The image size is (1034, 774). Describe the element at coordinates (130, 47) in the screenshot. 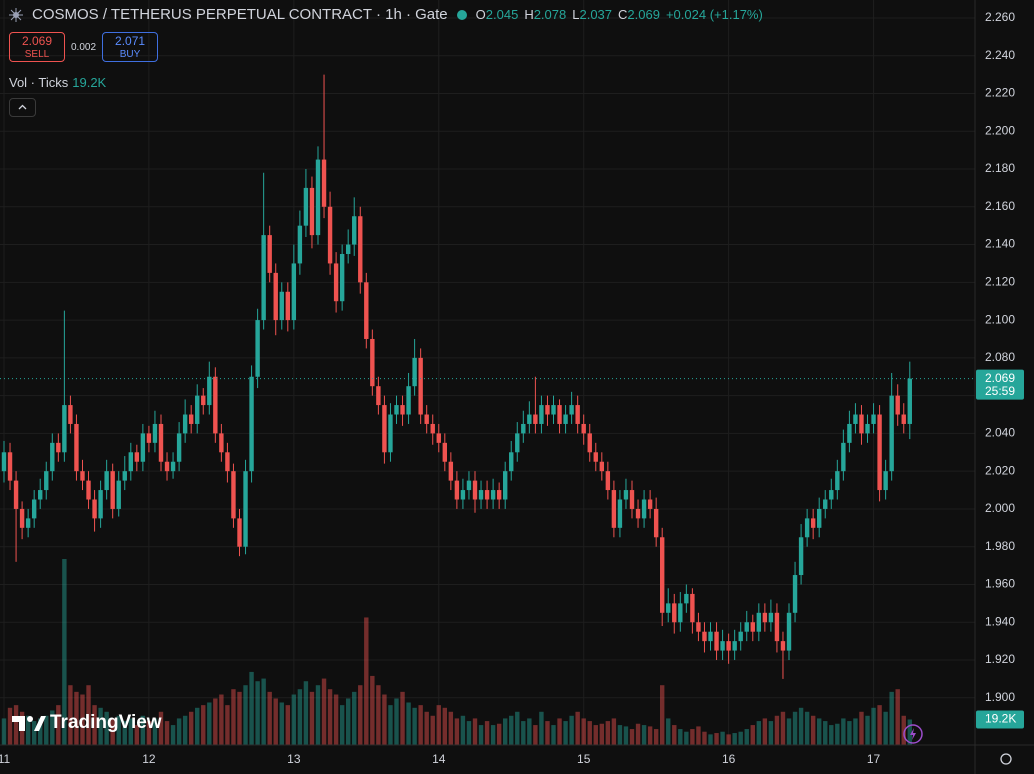

I see `buy-button: 2.071 BUY` at that location.